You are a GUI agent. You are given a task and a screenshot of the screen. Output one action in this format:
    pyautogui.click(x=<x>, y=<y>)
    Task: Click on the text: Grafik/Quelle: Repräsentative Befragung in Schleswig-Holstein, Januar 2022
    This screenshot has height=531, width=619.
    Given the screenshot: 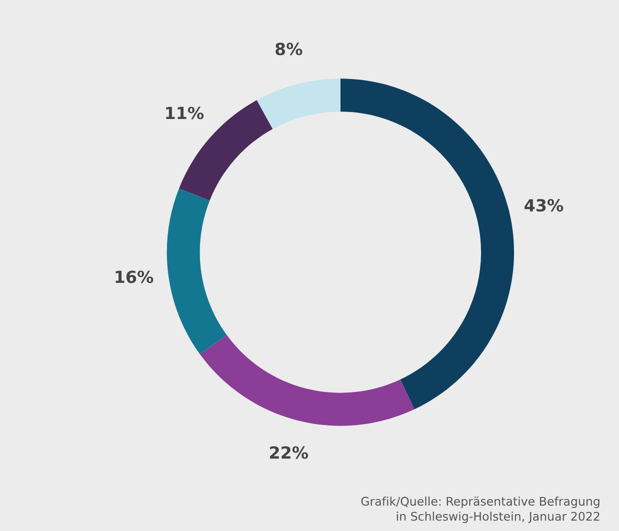 What is the action you would take?
    pyautogui.click(x=480, y=510)
    